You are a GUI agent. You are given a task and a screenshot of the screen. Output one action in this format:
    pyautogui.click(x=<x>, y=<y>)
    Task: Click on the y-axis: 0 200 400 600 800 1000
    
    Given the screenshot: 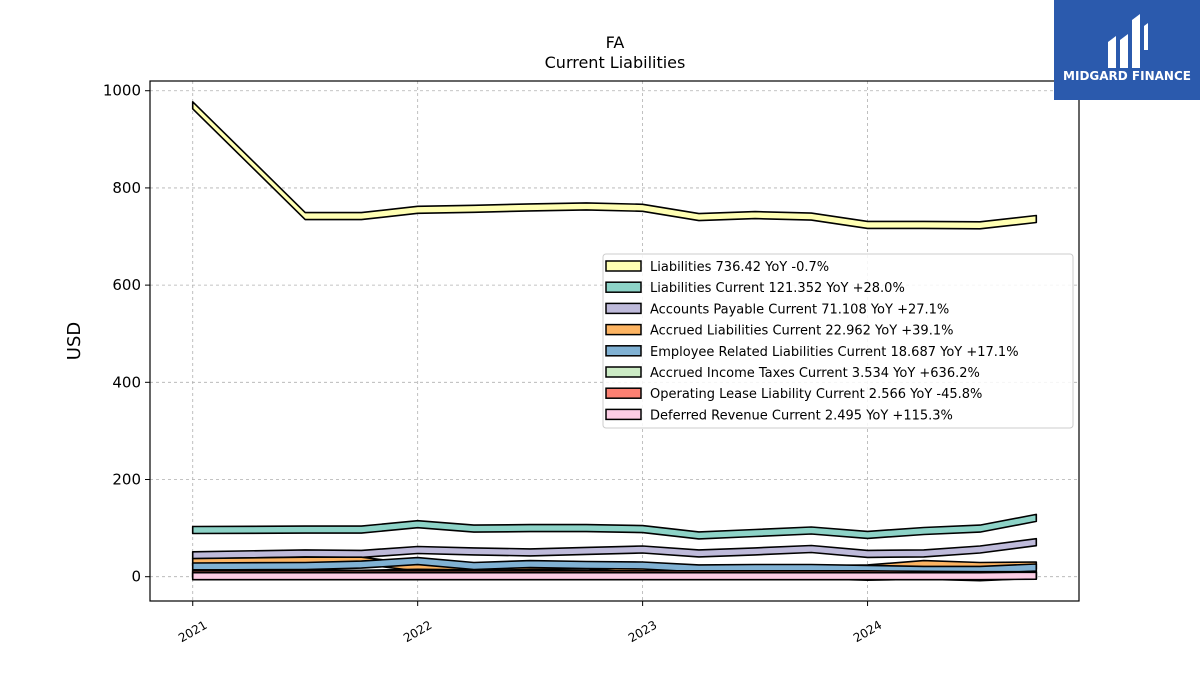 What is the action you would take?
    pyautogui.click(x=126, y=334)
    